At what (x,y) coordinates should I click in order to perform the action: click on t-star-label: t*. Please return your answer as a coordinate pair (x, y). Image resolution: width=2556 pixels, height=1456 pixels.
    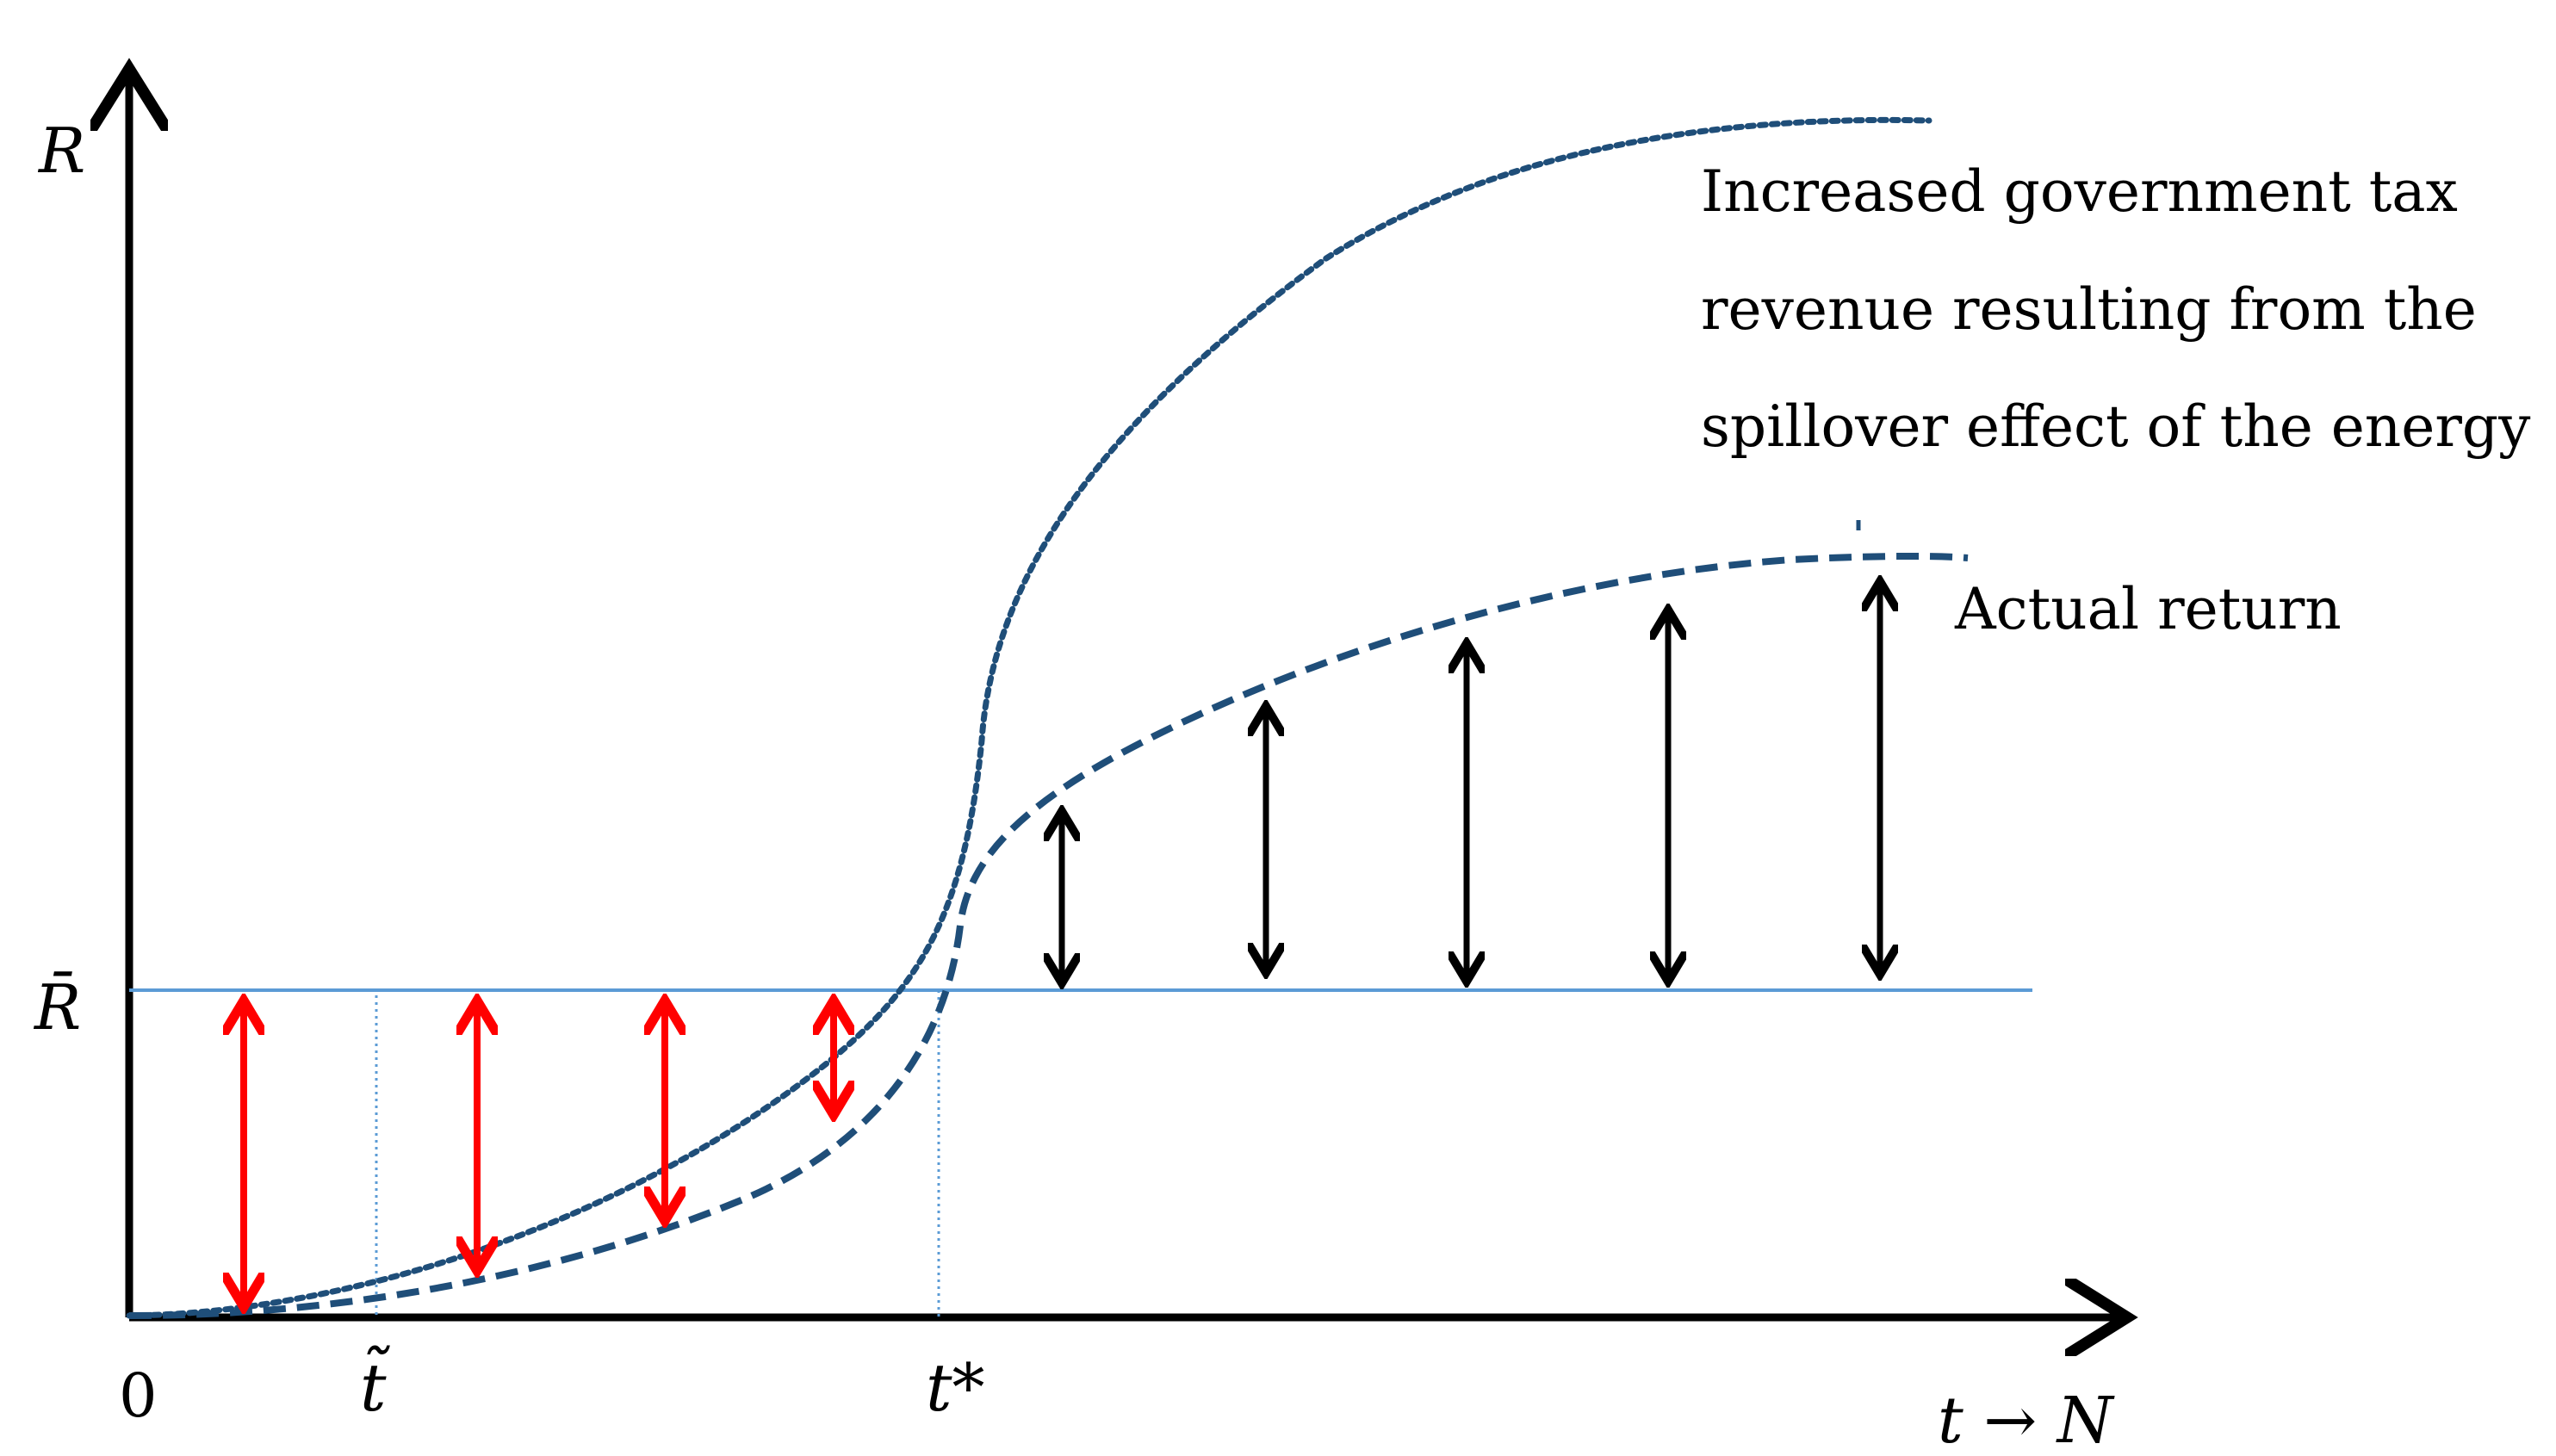
    Looking at the image, I should click on (955, 1388).